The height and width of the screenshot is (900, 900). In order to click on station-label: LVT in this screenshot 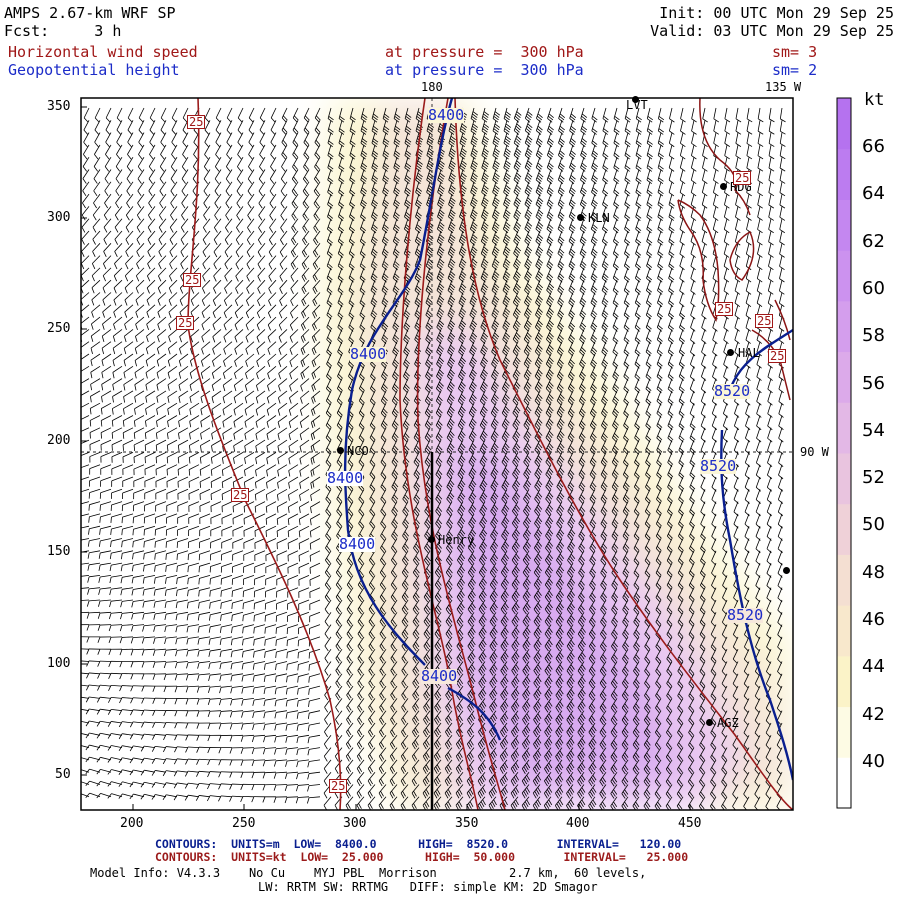, I will do `click(637, 105)`.